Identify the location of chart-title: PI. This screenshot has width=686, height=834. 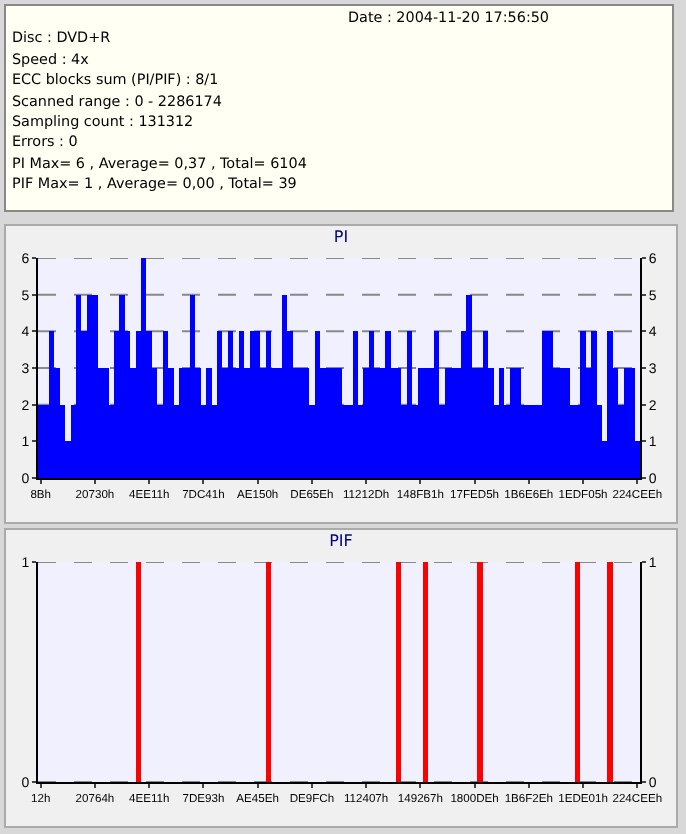
(341, 236).